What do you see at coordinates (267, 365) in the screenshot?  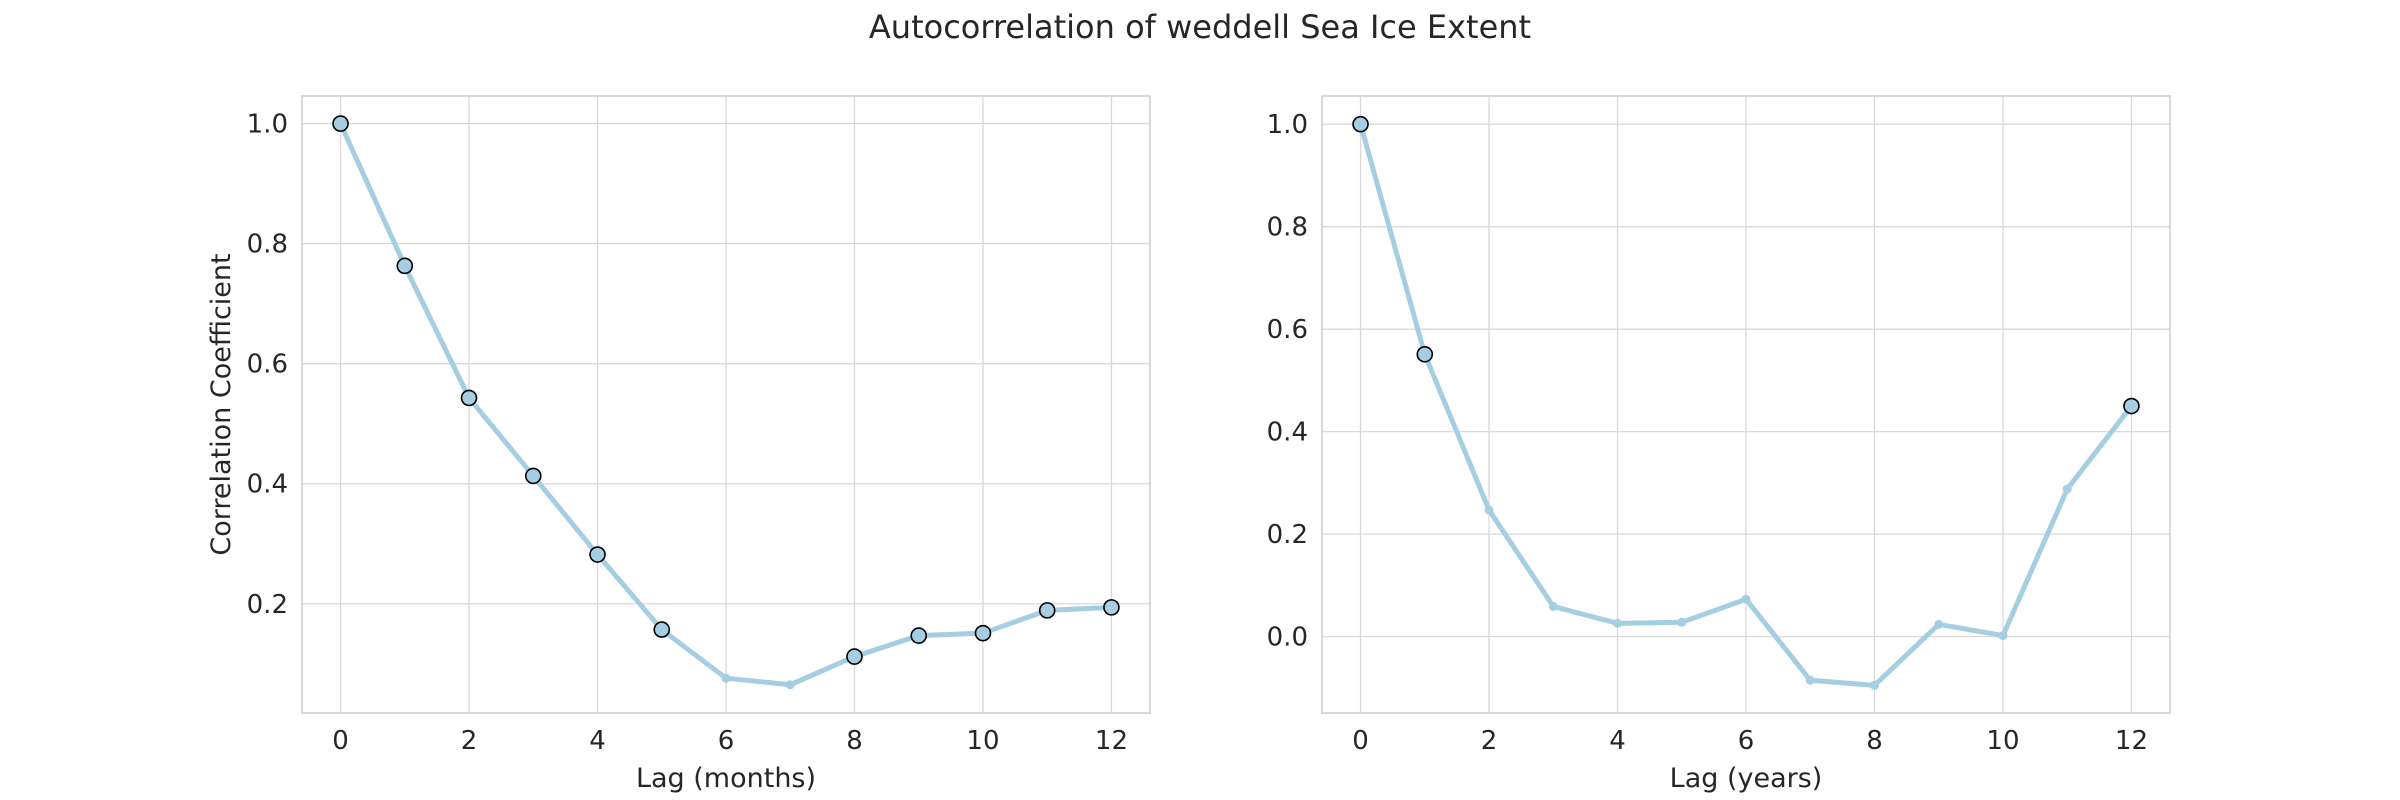 I see `chart1-ytick-label: 0.6` at bounding box center [267, 365].